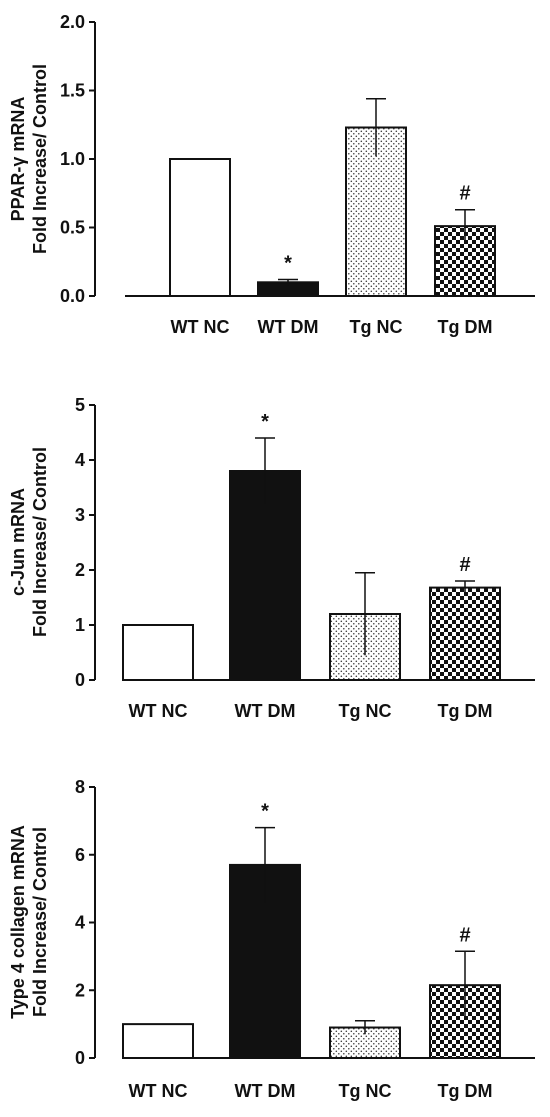 This screenshot has height=1117, width=550. Describe the element at coordinates (29, 159) in the screenshot. I see `y-axis-title: PPAR-γ mRNA Fold Increase/ Control` at that location.